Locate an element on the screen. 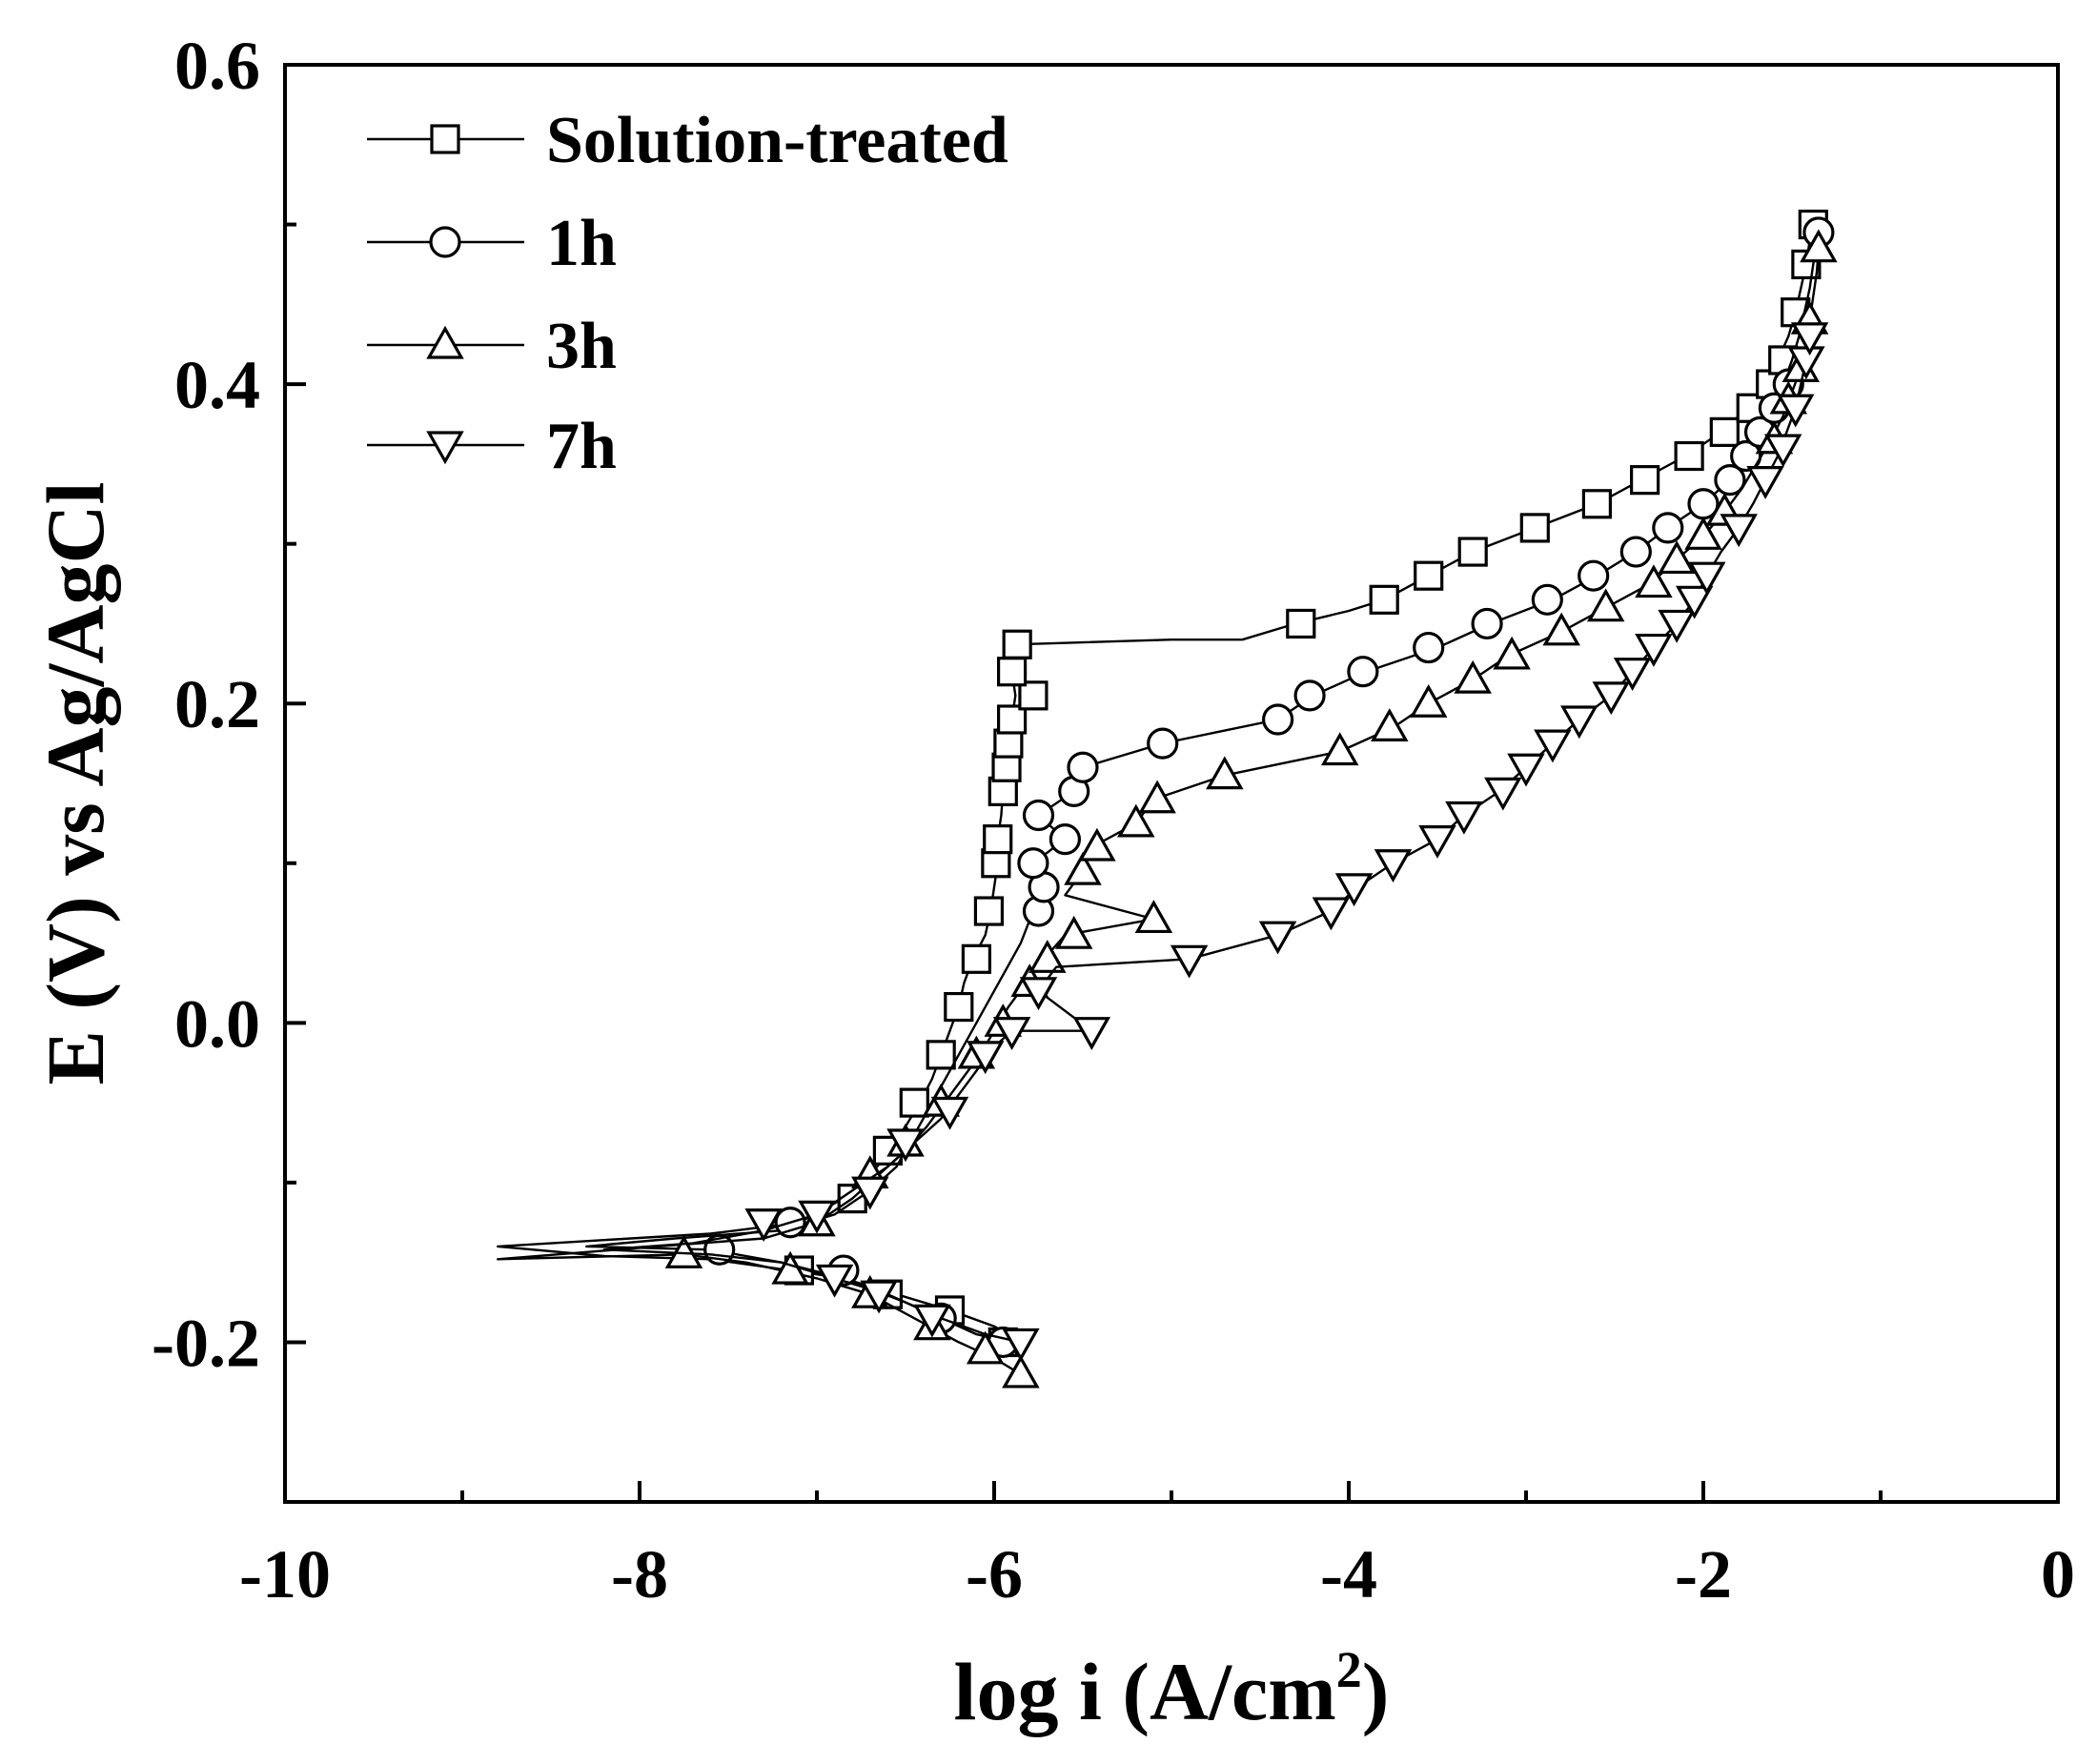 The image size is (2097, 1764). y-tick-label: 0.4 is located at coordinates (217, 385).